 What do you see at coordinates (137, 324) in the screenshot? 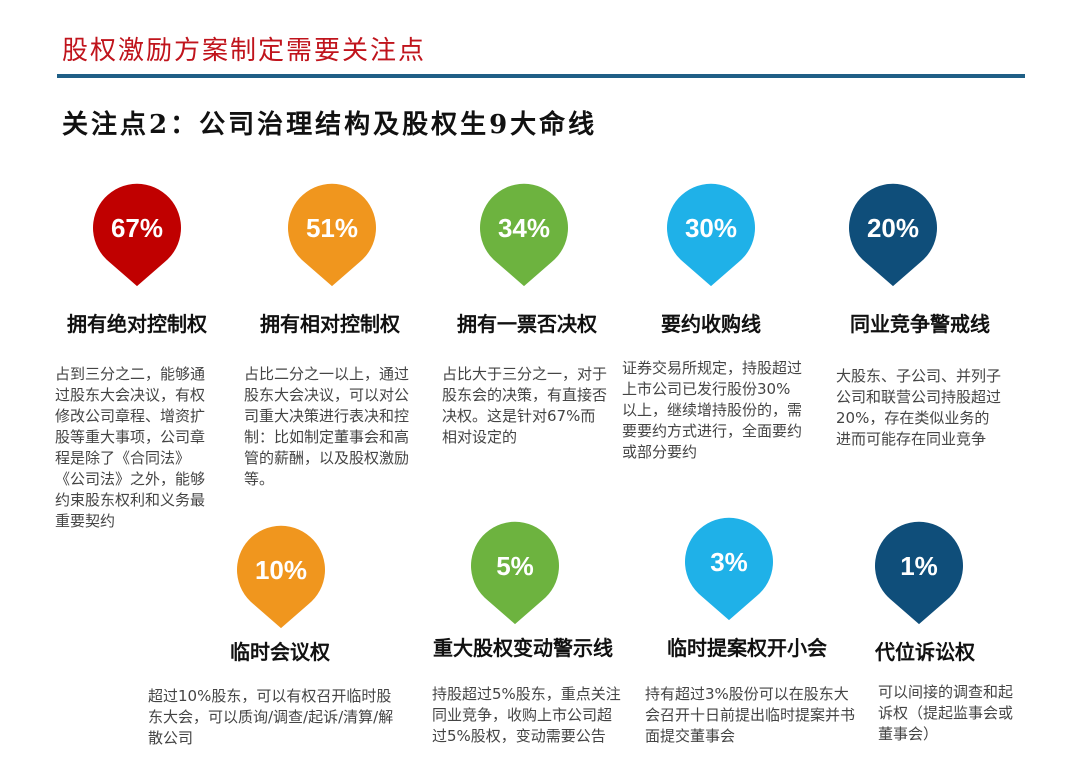
I see `item-title: 拥有绝对控制权` at bounding box center [137, 324].